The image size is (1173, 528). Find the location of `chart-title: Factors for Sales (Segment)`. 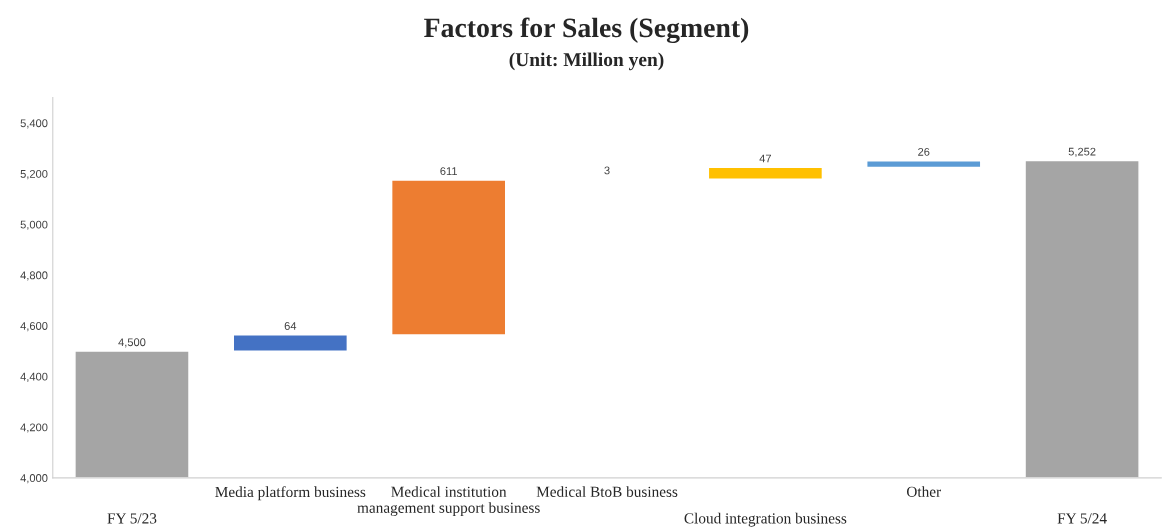

chart-title: Factors for Sales (Segment) is located at coordinates (586, 30).